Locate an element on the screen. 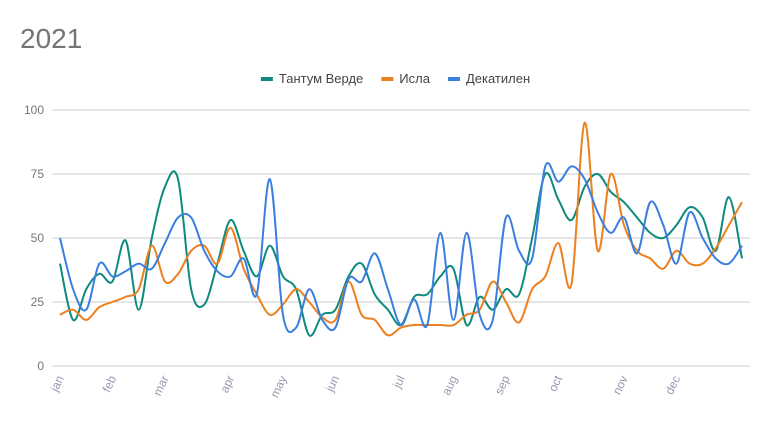 The width and height of the screenshot is (771, 422). legend-item: Исла is located at coordinates (406, 78).